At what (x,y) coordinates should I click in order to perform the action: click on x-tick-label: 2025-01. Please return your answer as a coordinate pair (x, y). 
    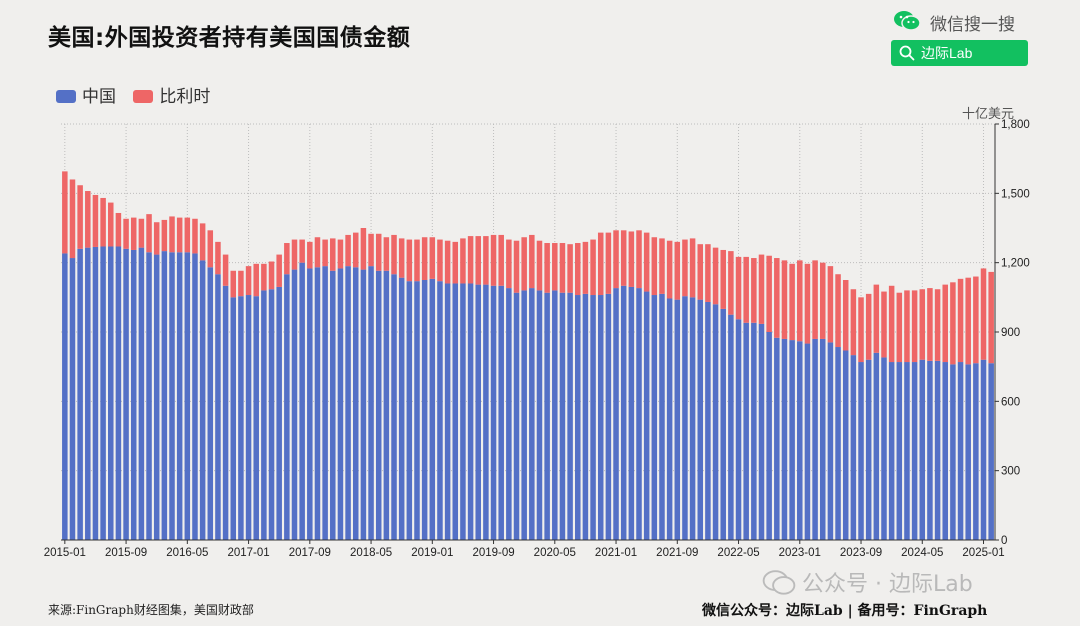
    Looking at the image, I should click on (983, 553).